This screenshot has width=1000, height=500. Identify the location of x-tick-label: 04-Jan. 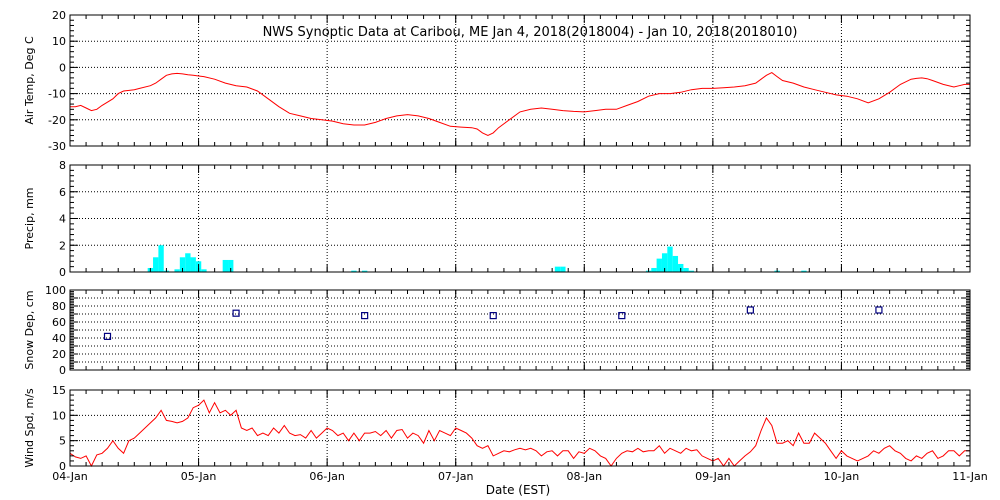
(70, 476).